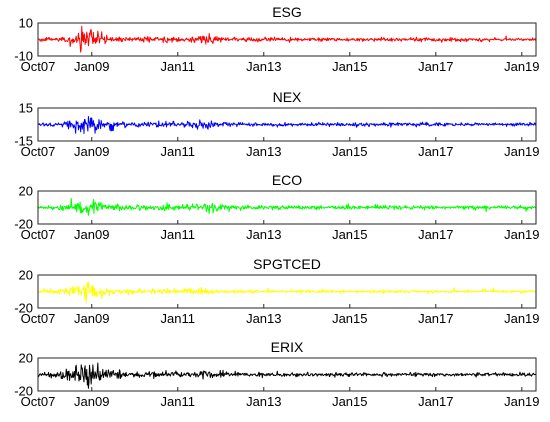 This screenshot has height=422, width=550. What do you see at coordinates (26, 23) in the screenshot?
I see `y-tick-label: 10` at bounding box center [26, 23].